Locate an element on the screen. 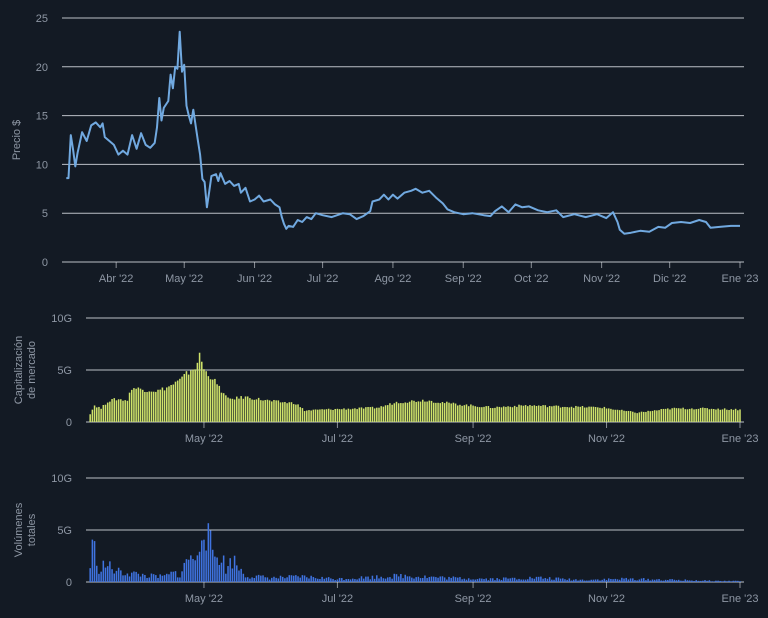 This screenshot has width=768, height=618. y-tick-label: 10G is located at coordinates (61, 479).